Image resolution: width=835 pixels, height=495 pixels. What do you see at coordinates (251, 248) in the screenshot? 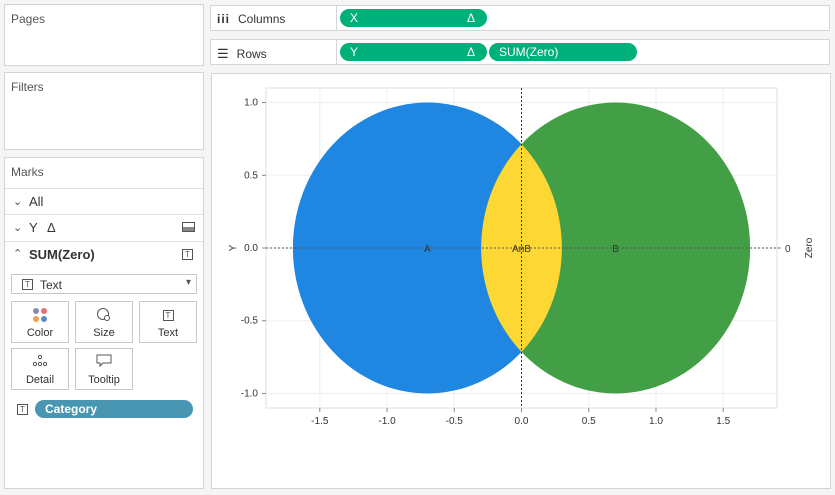
I see `y-tick-label: 0.0` at bounding box center [251, 248].